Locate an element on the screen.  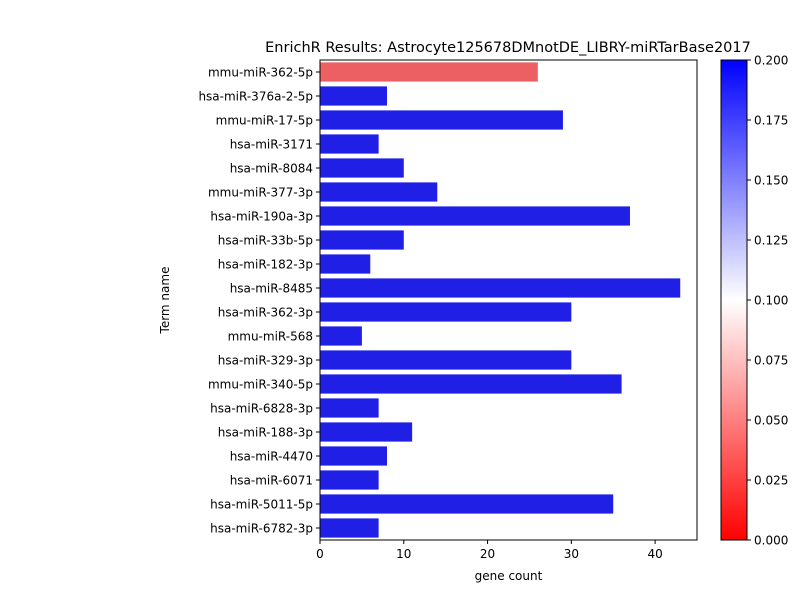
y-tick-label: hsa-miR-188-3p is located at coordinates (265, 433).